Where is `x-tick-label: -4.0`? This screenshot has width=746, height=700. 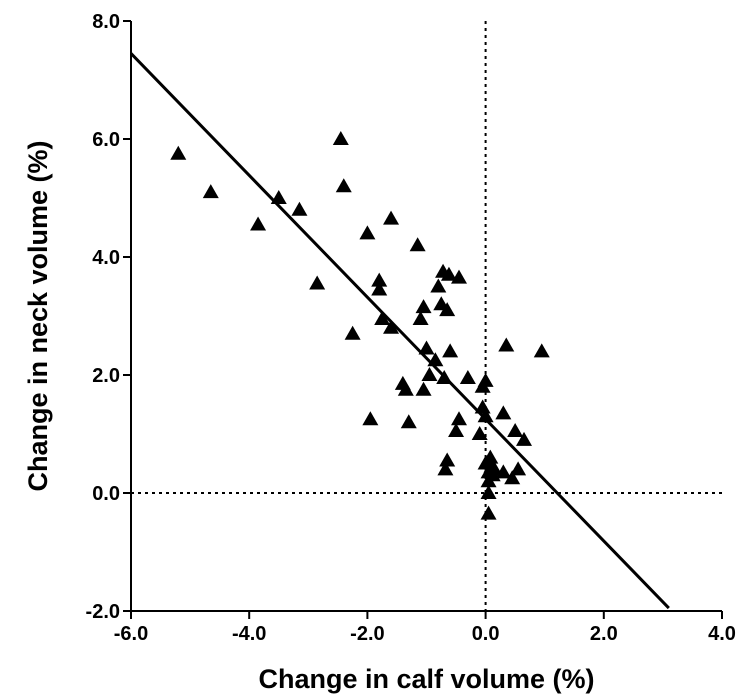
x-tick-label: -4.0 is located at coordinates (249, 634).